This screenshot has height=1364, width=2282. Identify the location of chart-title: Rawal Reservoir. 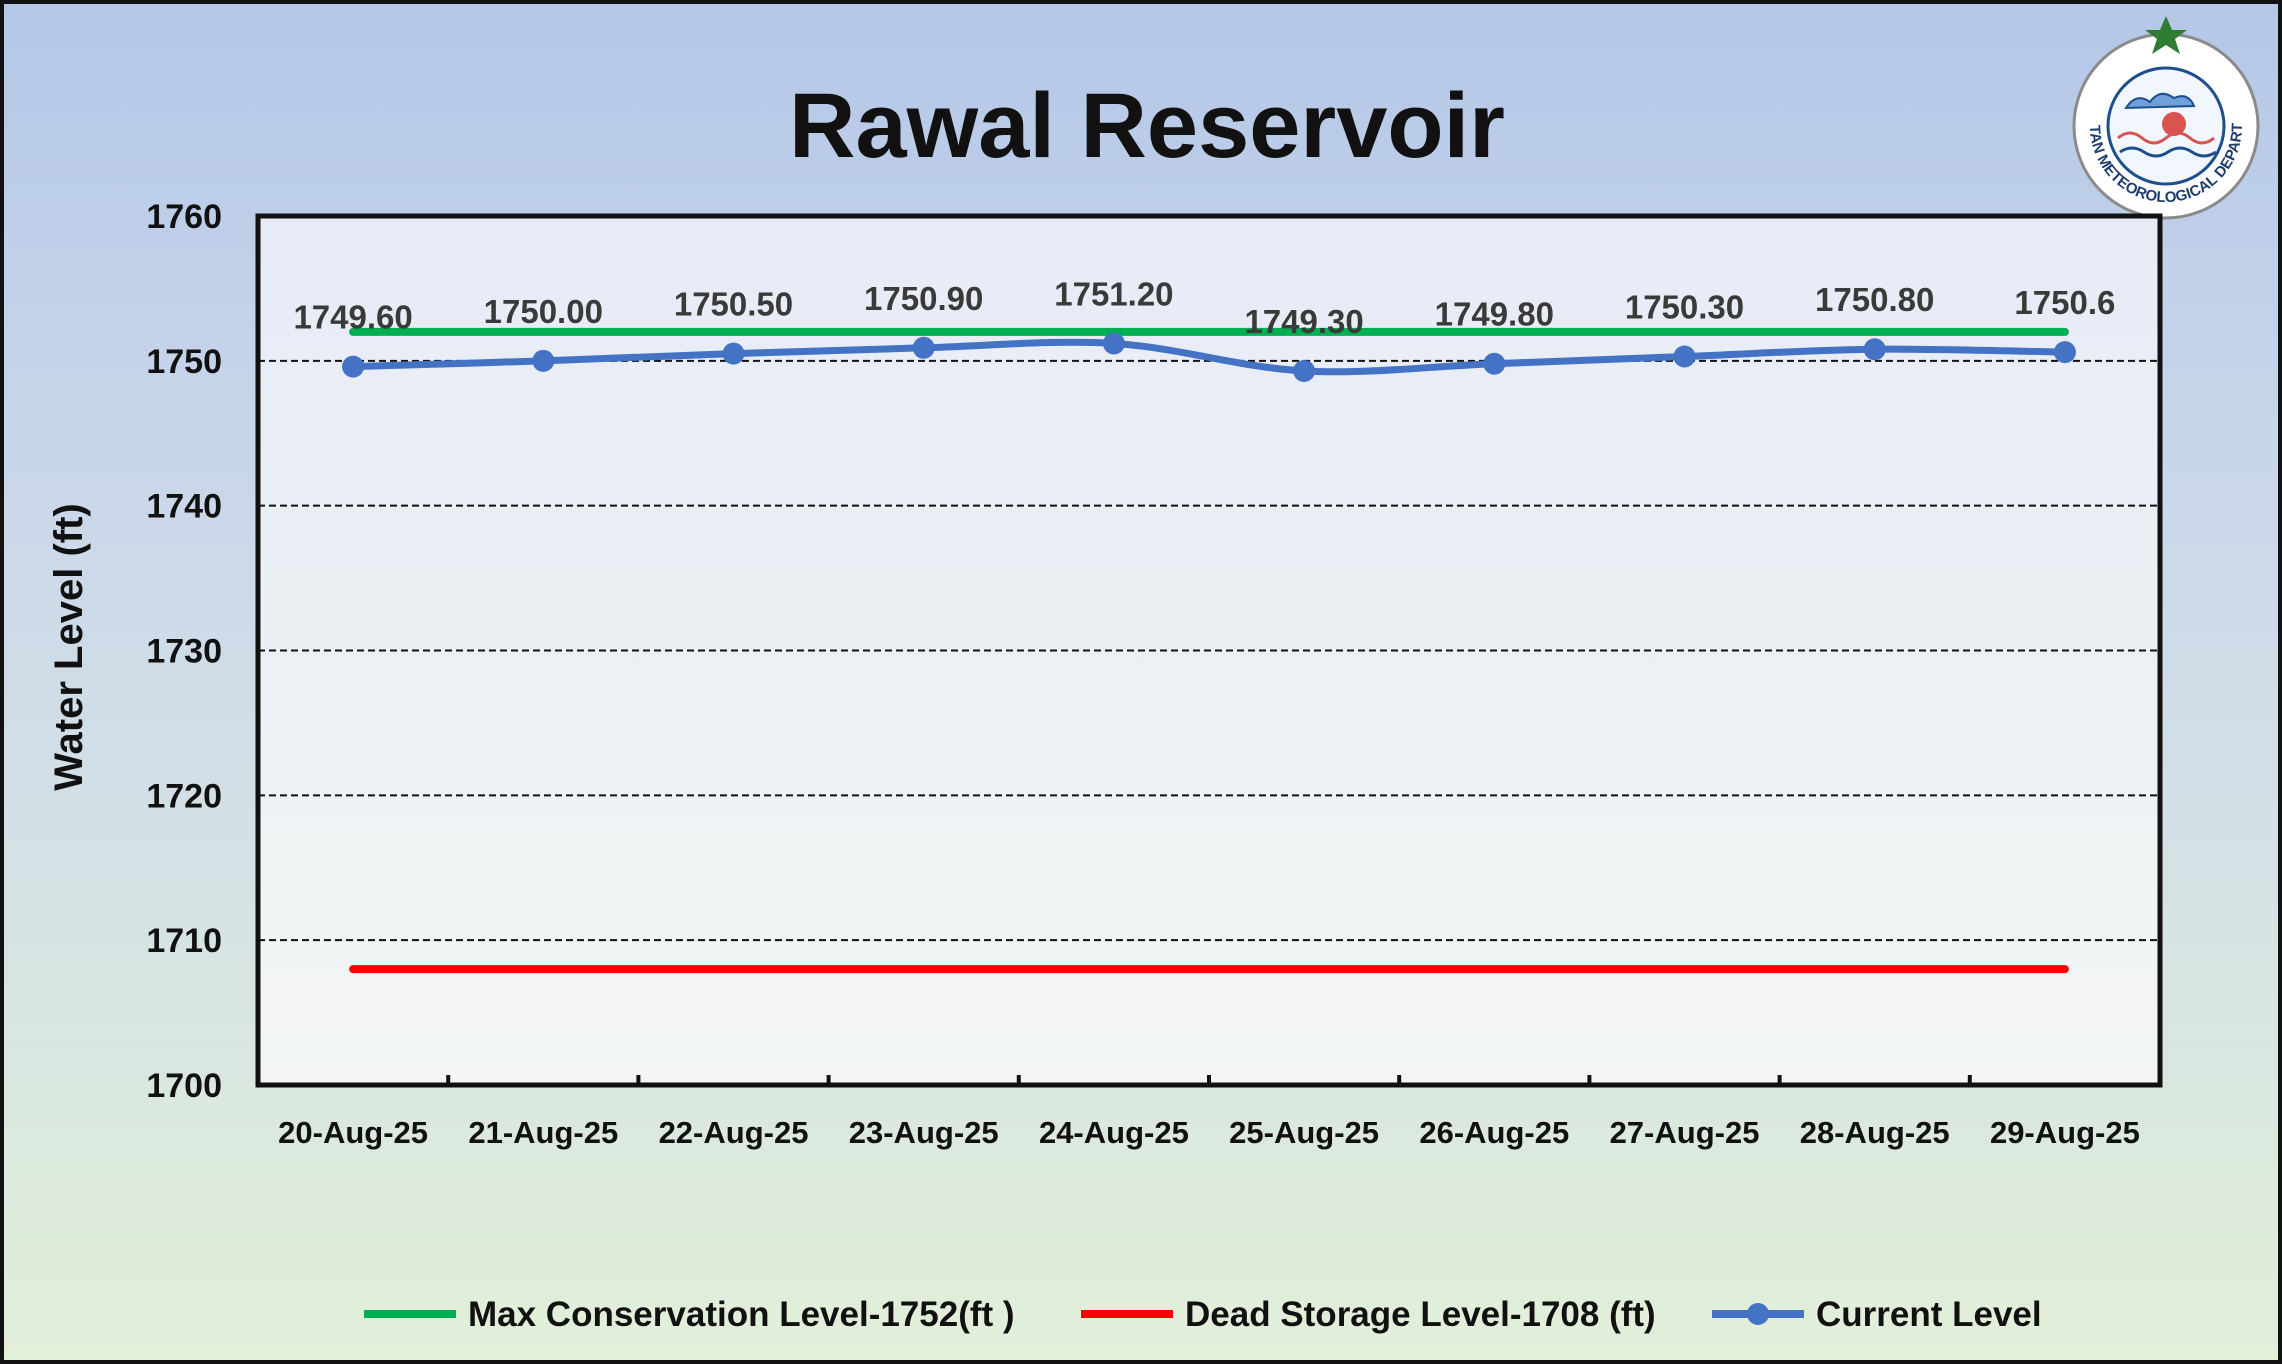
(1147, 126).